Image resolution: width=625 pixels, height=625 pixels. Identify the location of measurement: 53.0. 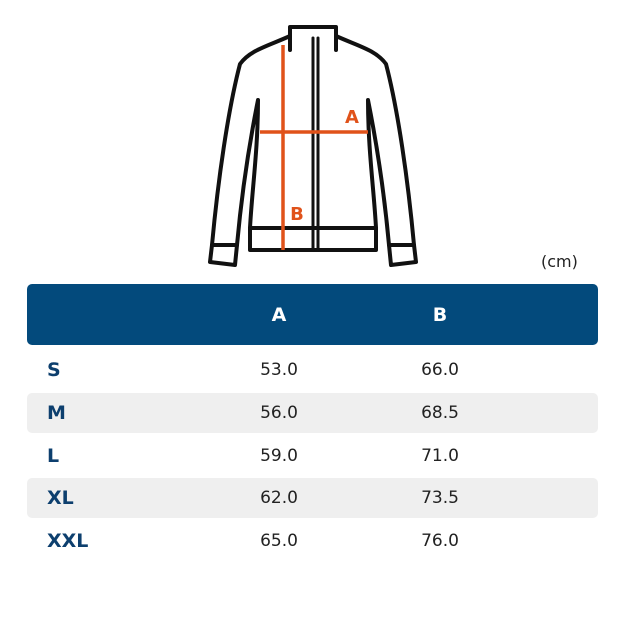
(279, 370).